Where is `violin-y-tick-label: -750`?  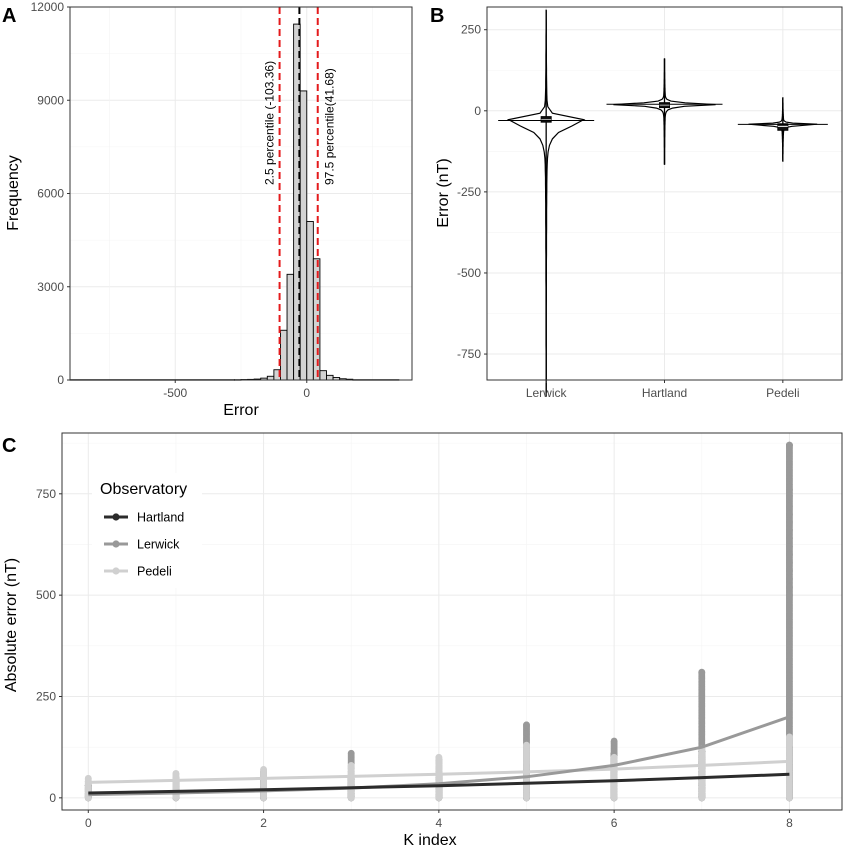
violin-y-tick-label: -750 is located at coordinates (469, 354).